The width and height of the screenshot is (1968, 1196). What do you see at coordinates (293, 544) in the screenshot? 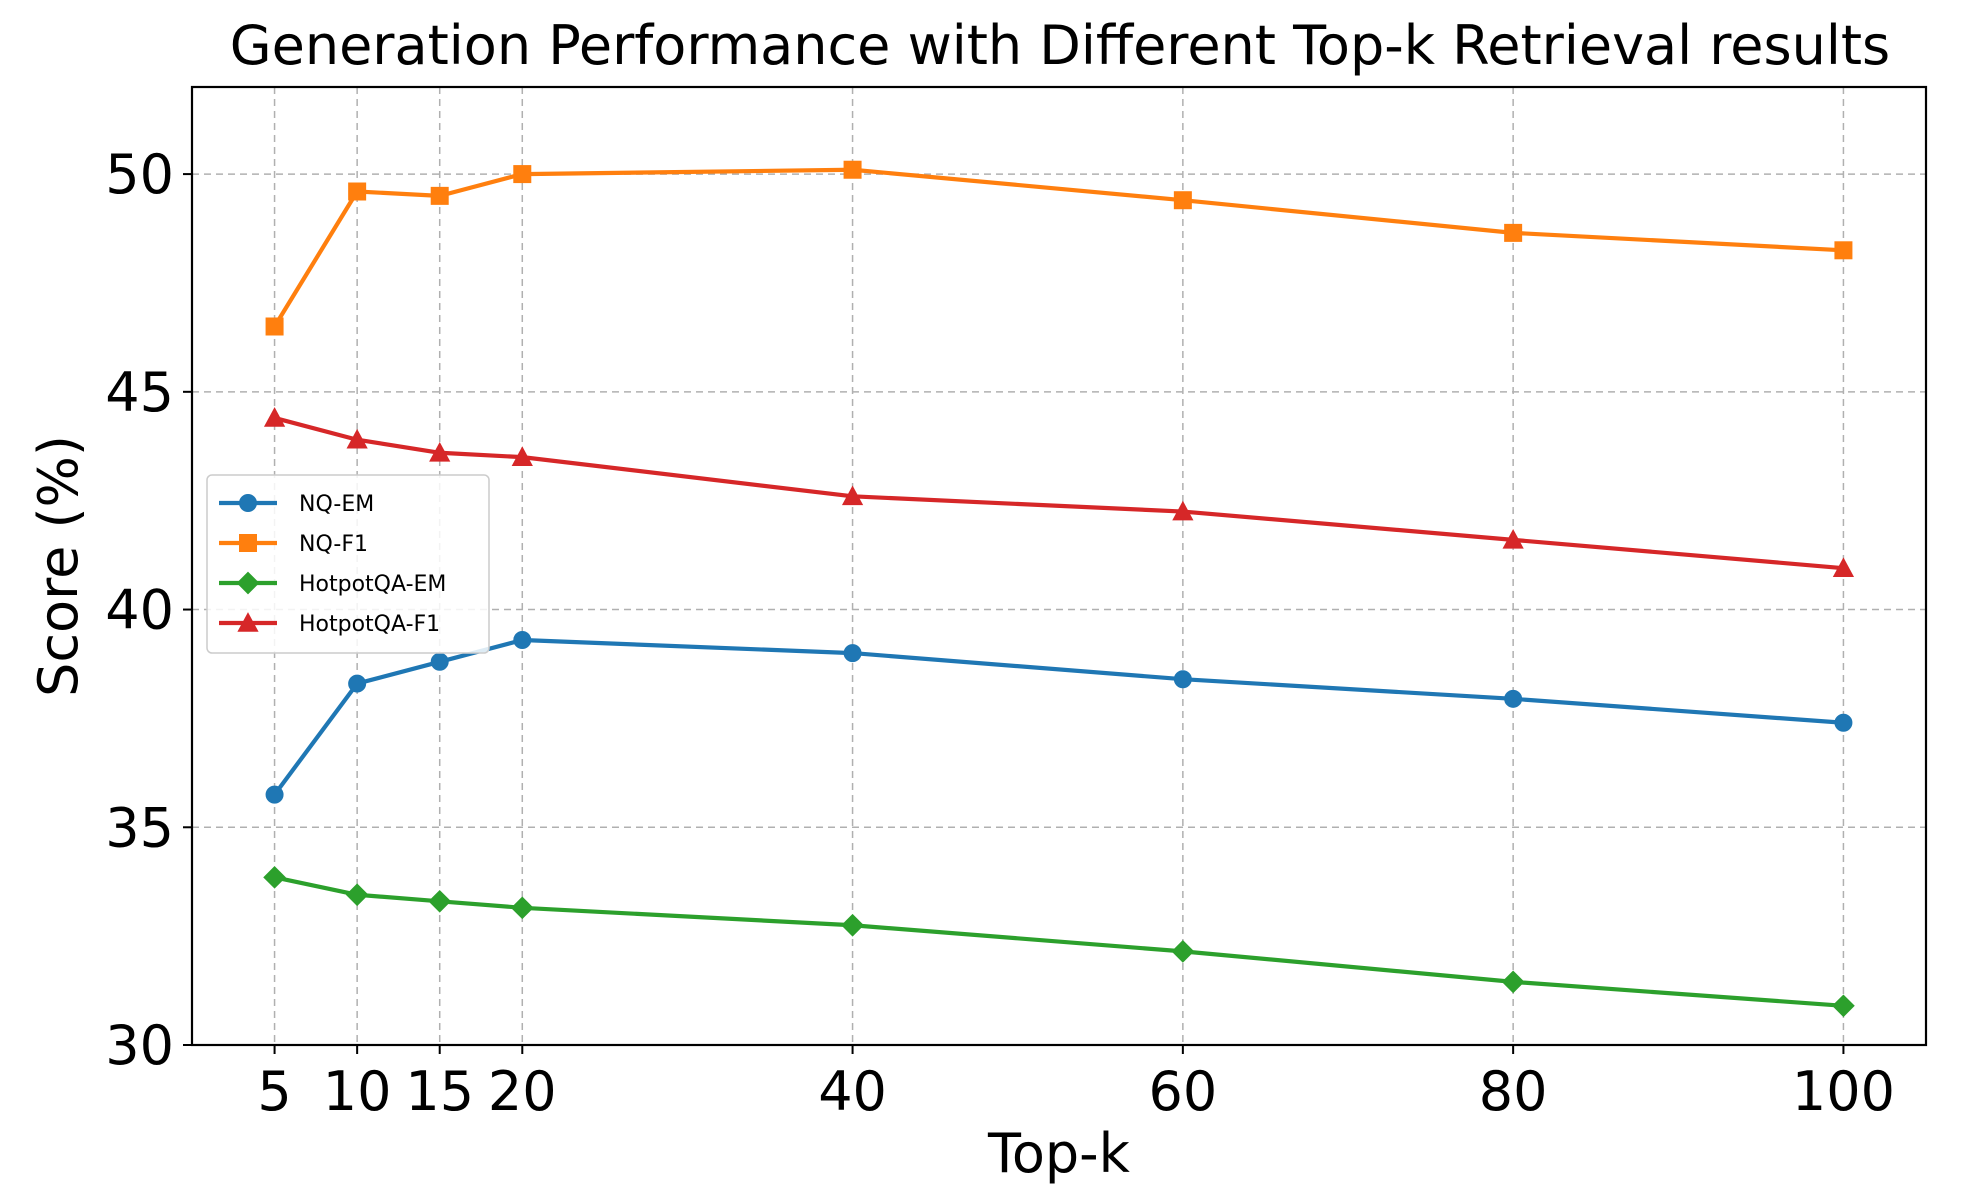
I see `legend-item: NQ-F1` at bounding box center [293, 544].